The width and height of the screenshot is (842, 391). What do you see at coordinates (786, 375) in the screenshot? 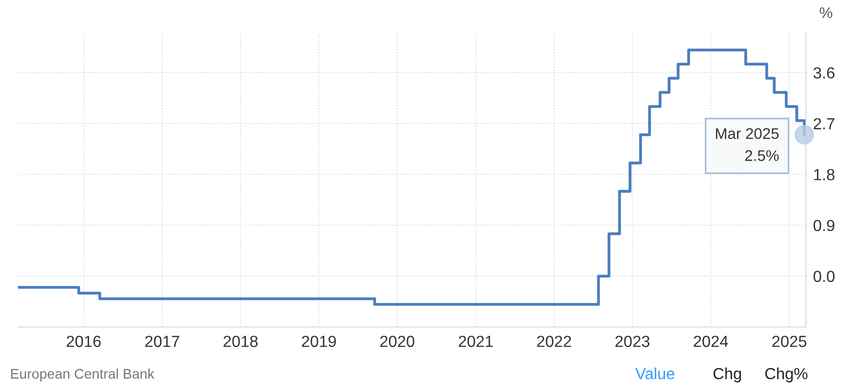
I see `text: Chg%` at bounding box center [786, 375].